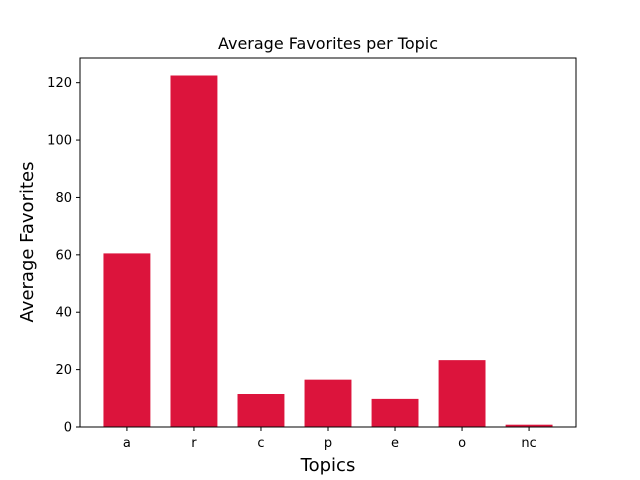 The width and height of the screenshot is (640, 480). What do you see at coordinates (462, 443) in the screenshot?
I see `x-tick-label: o` at bounding box center [462, 443].